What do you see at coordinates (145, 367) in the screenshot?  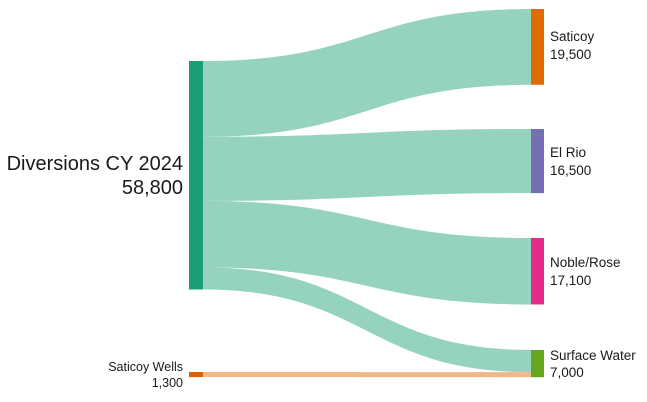 I see `source-label-saticoy-wells: Saticoy Wells` at bounding box center [145, 367].